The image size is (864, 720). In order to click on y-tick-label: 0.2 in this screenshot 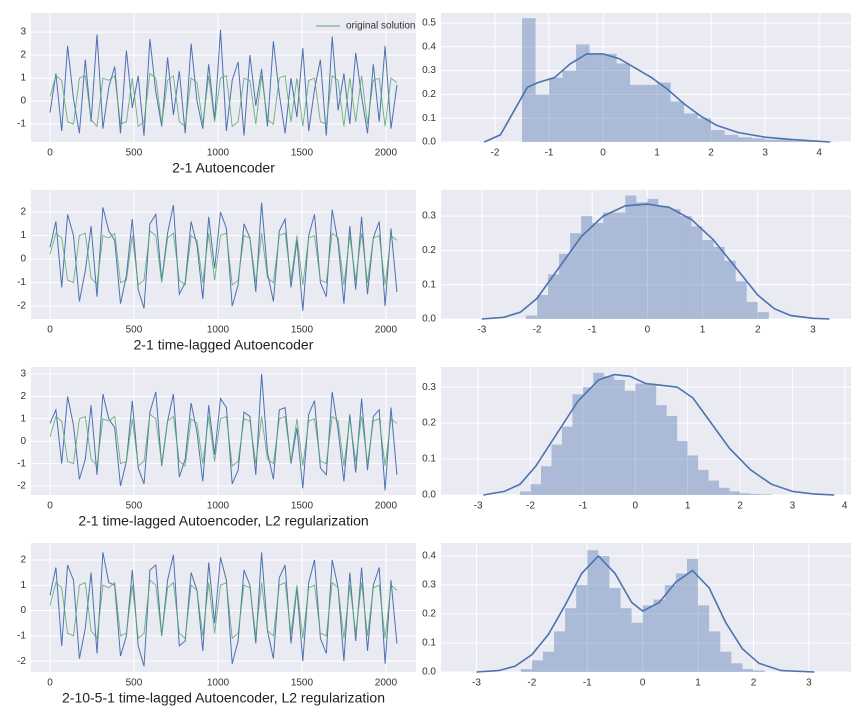, I will do `click(429, 423)`.